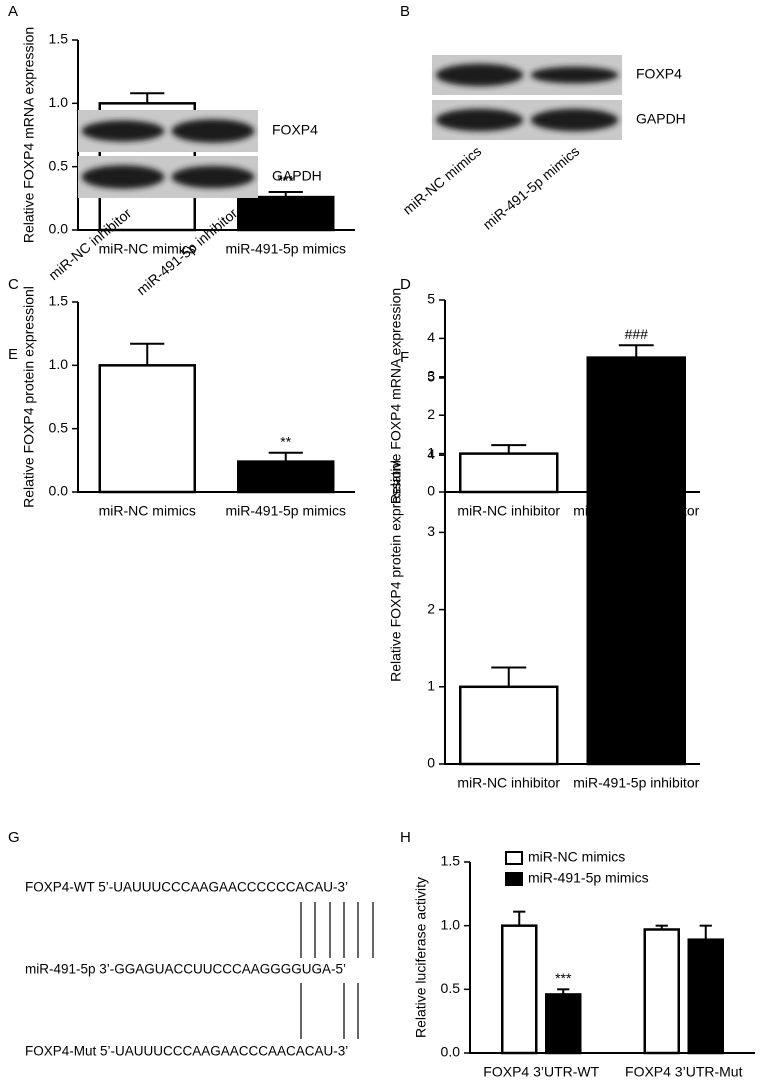  I want to click on panel-letter: B, so click(405, 11).